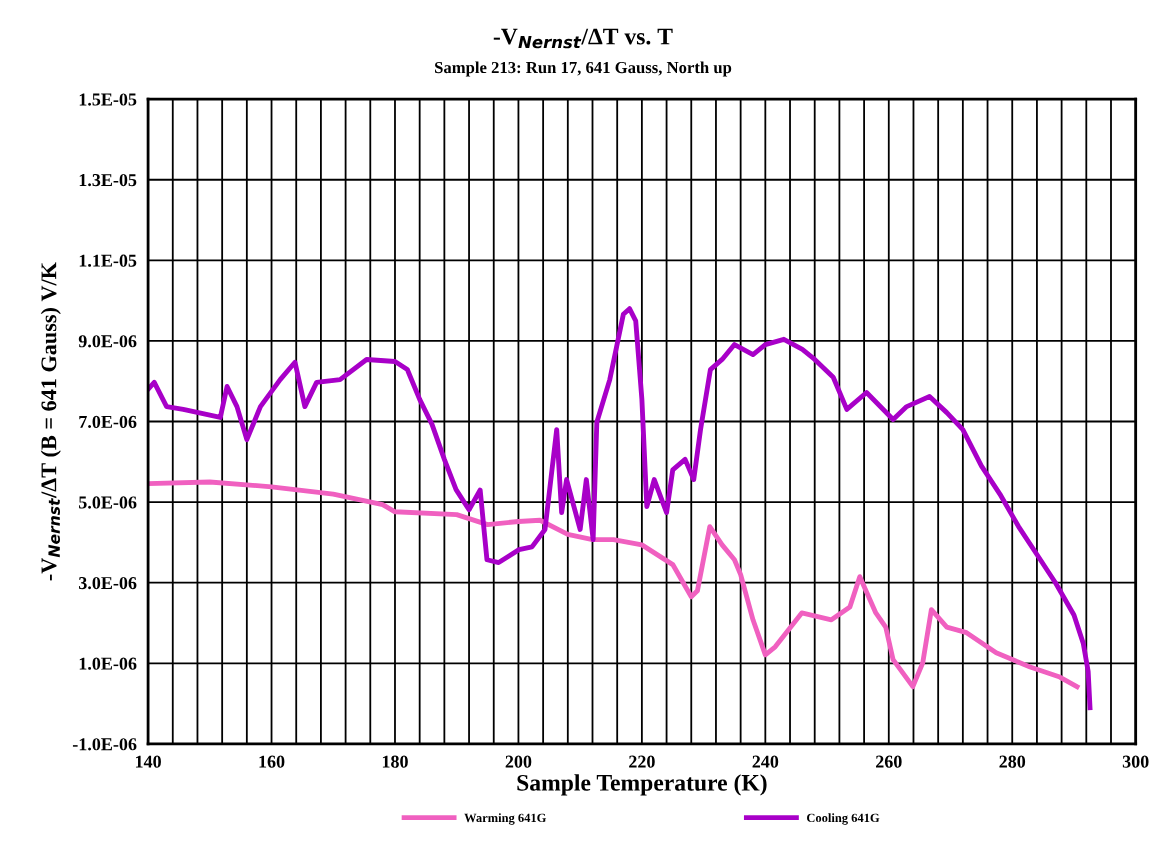  Describe the element at coordinates (583, 69) in the screenshot. I see `chart-subtitle: Sample 213: Run 17, 641 Gauss, North up` at that location.